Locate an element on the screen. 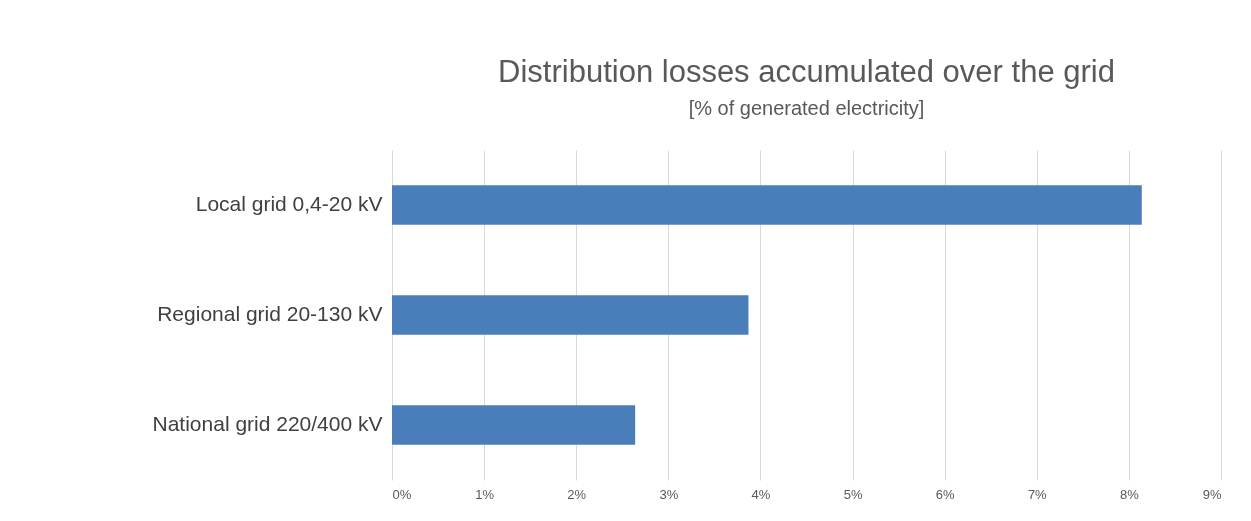 The image size is (1251, 521). x-tick-label: 2% is located at coordinates (577, 494).